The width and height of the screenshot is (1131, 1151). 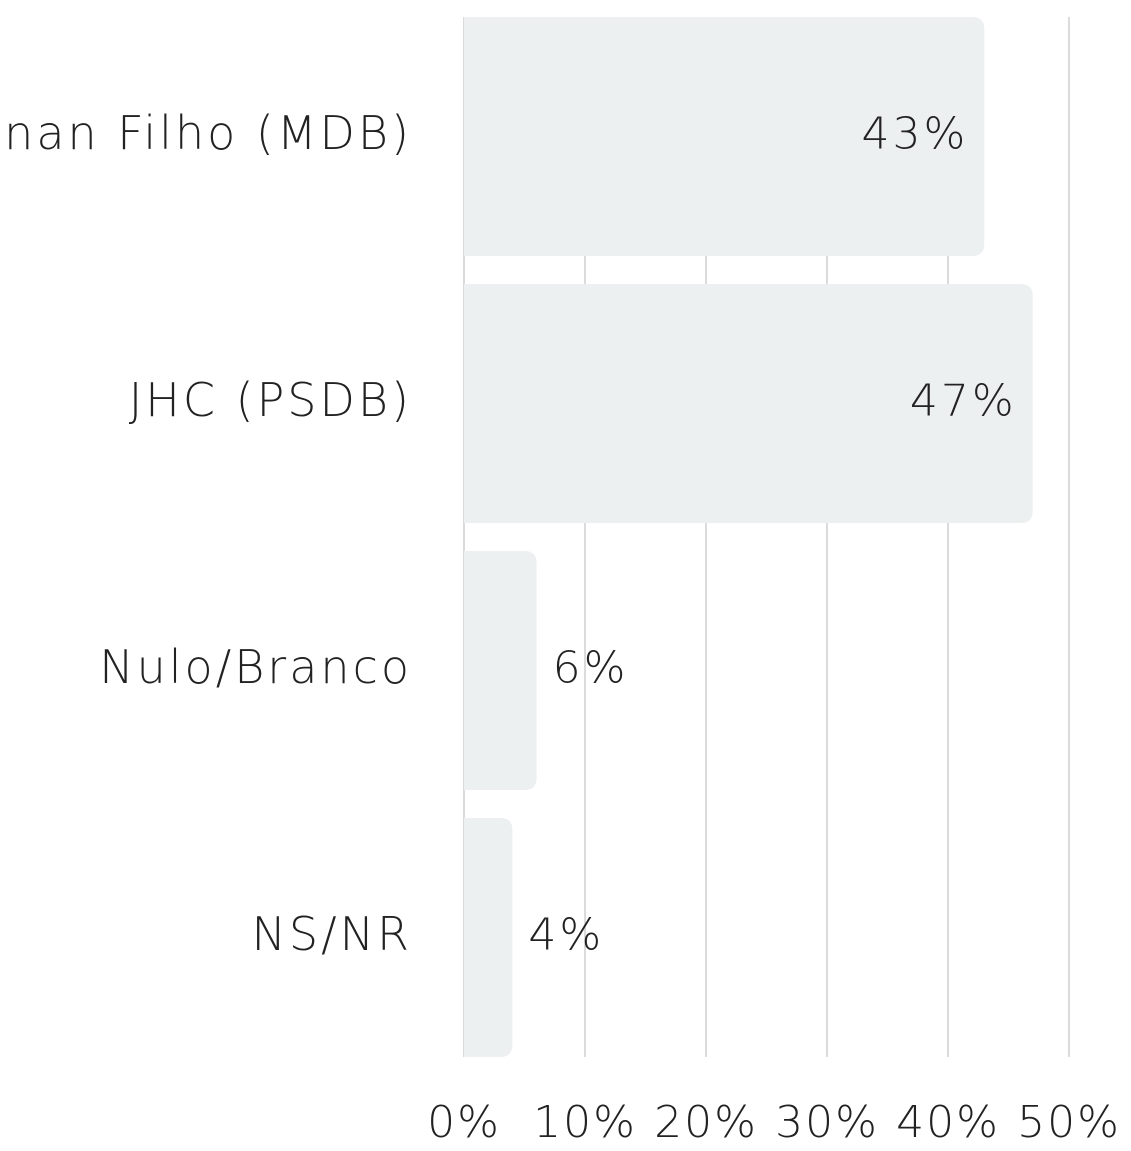 I want to click on category-label: Nulo/Branco, so click(x=255, y=667).